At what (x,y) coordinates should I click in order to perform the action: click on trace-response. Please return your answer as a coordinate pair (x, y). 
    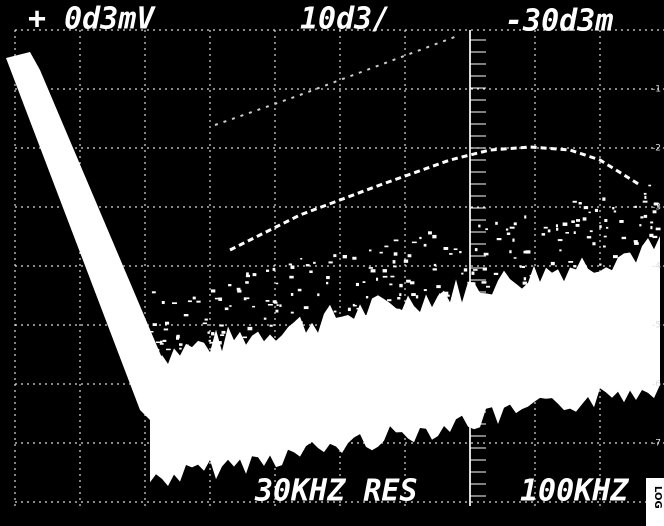
    Looking at the image, I should click on (435, 198).